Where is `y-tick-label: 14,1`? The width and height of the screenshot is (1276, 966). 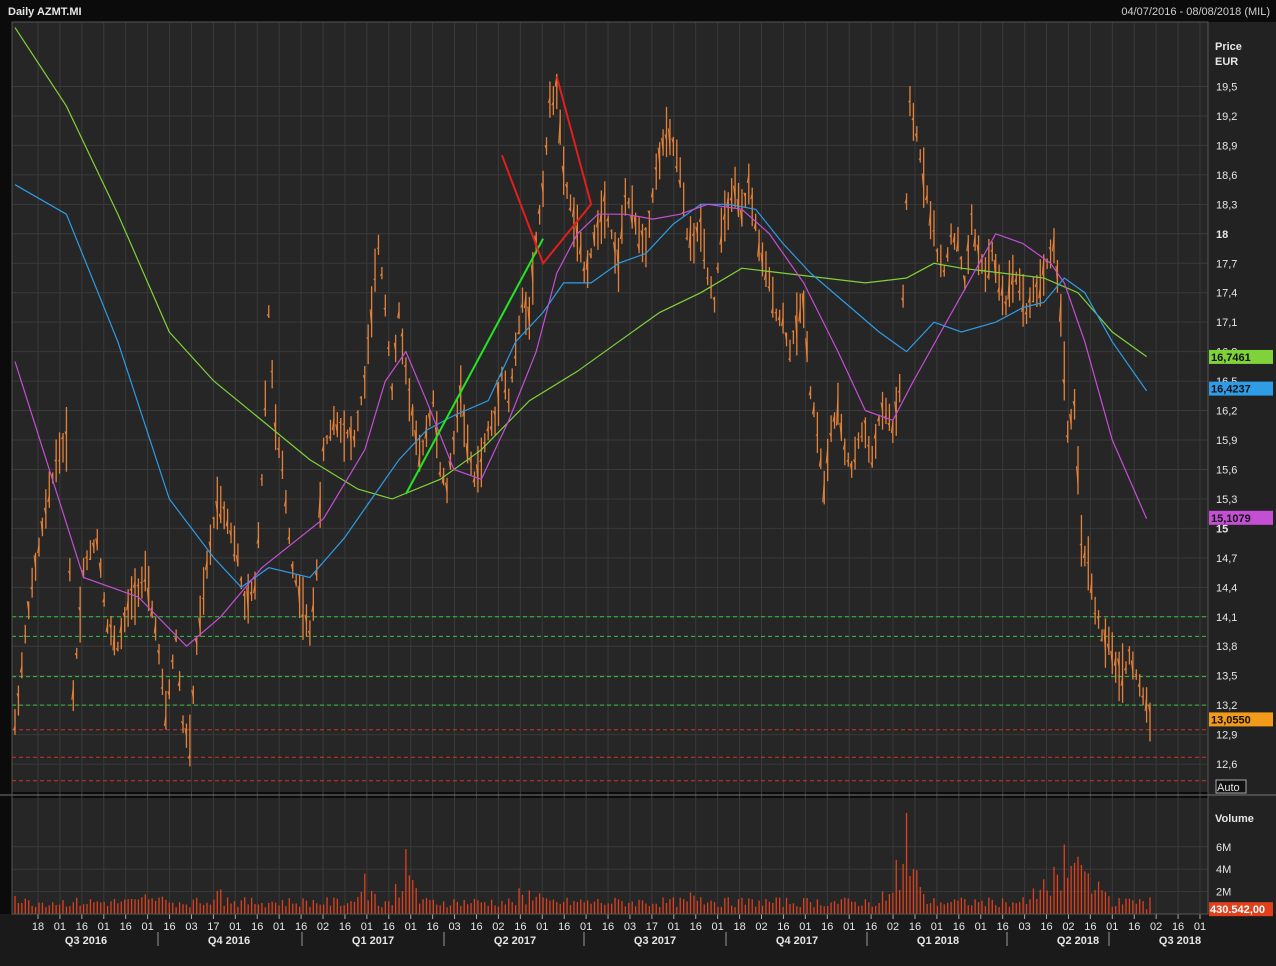
y-tick-label: 14,1 is located at coordinates (1226, 618).